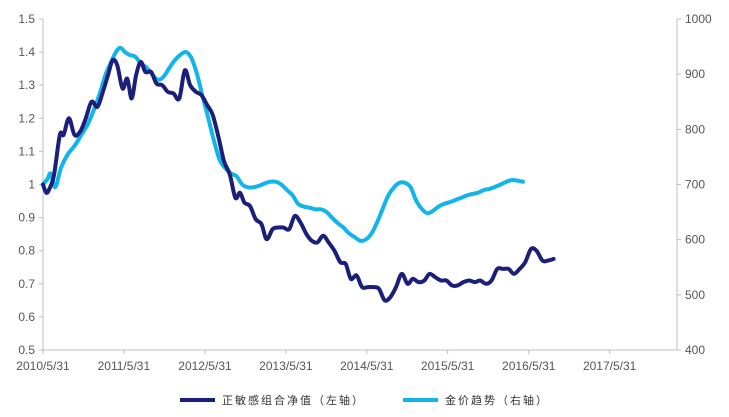 This screenshot has width=729, height=417. I want to click on y-right-tick-label: 800, so click(695, 129).